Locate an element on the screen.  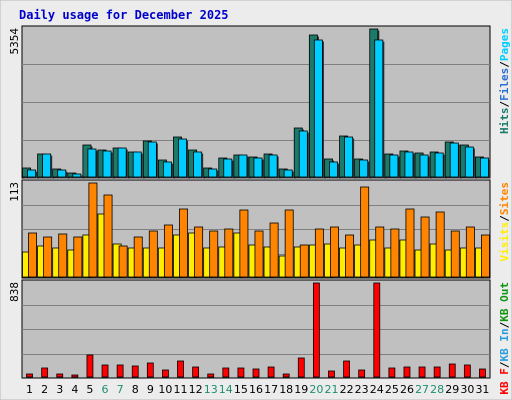
x-tick-label: 8 is located at coordinates (135, 389).